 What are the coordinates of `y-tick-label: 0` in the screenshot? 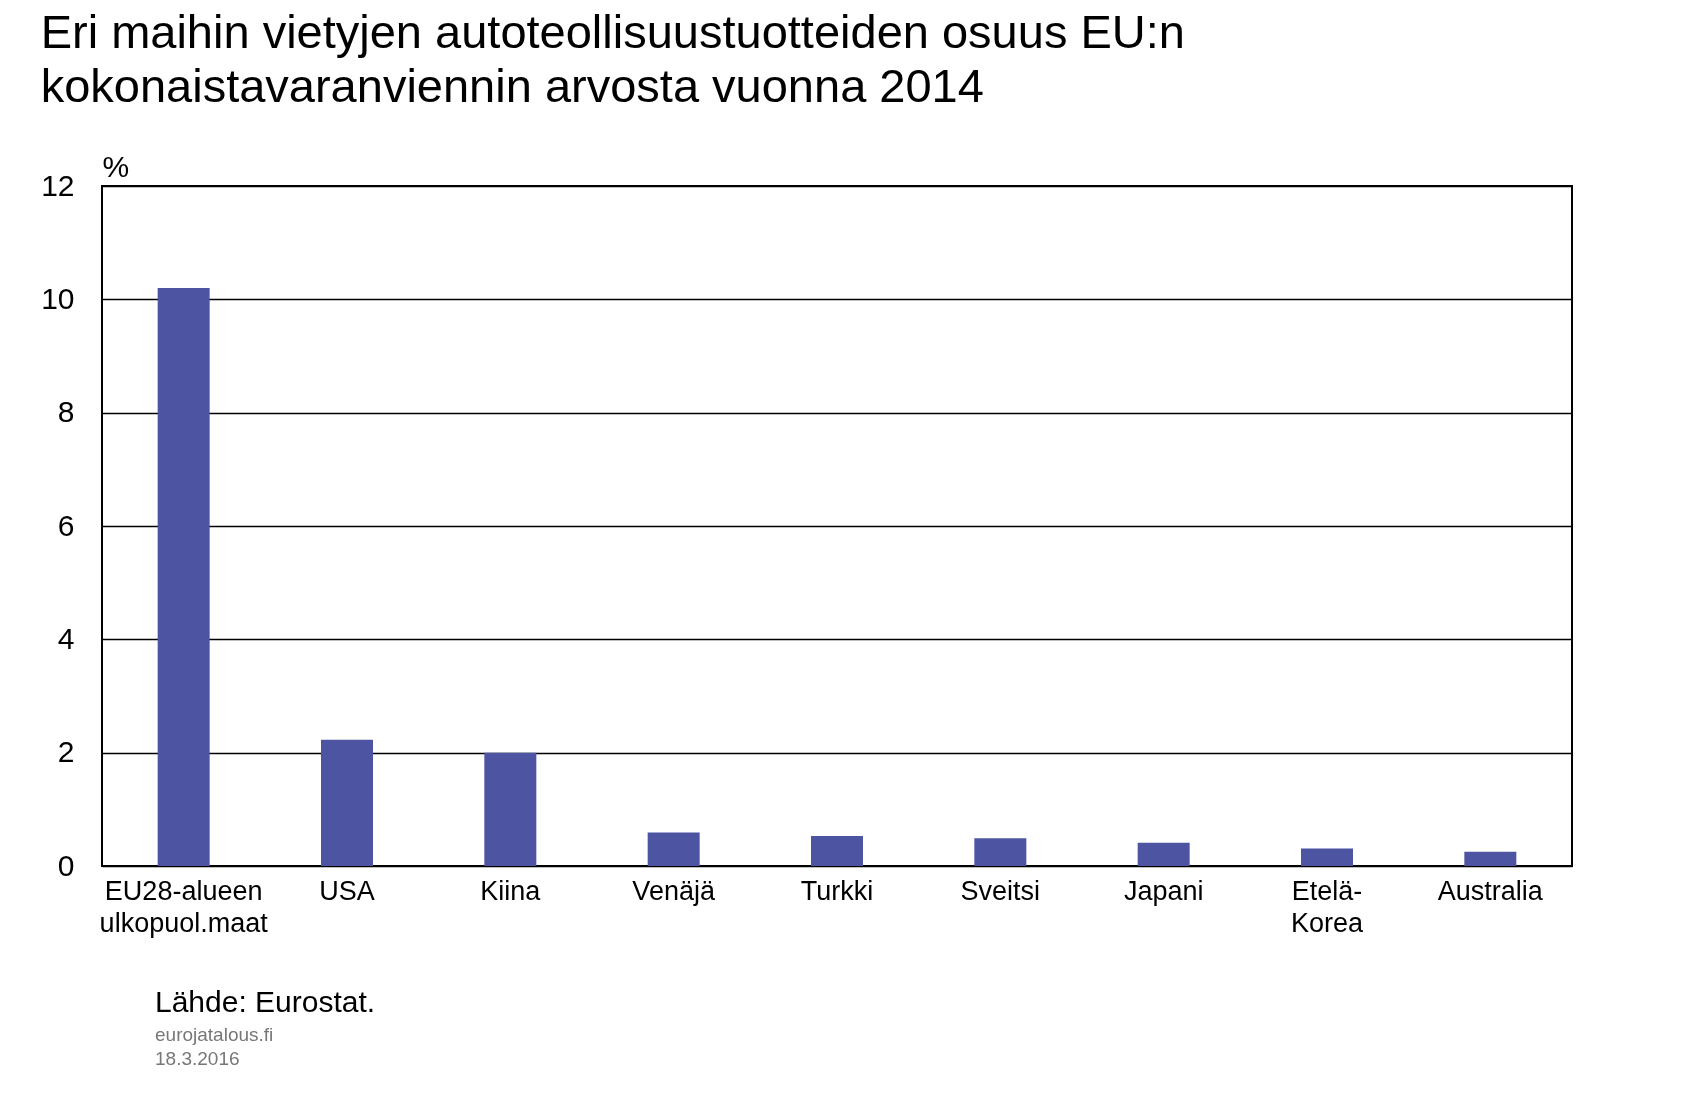 It's located at (66, 865).